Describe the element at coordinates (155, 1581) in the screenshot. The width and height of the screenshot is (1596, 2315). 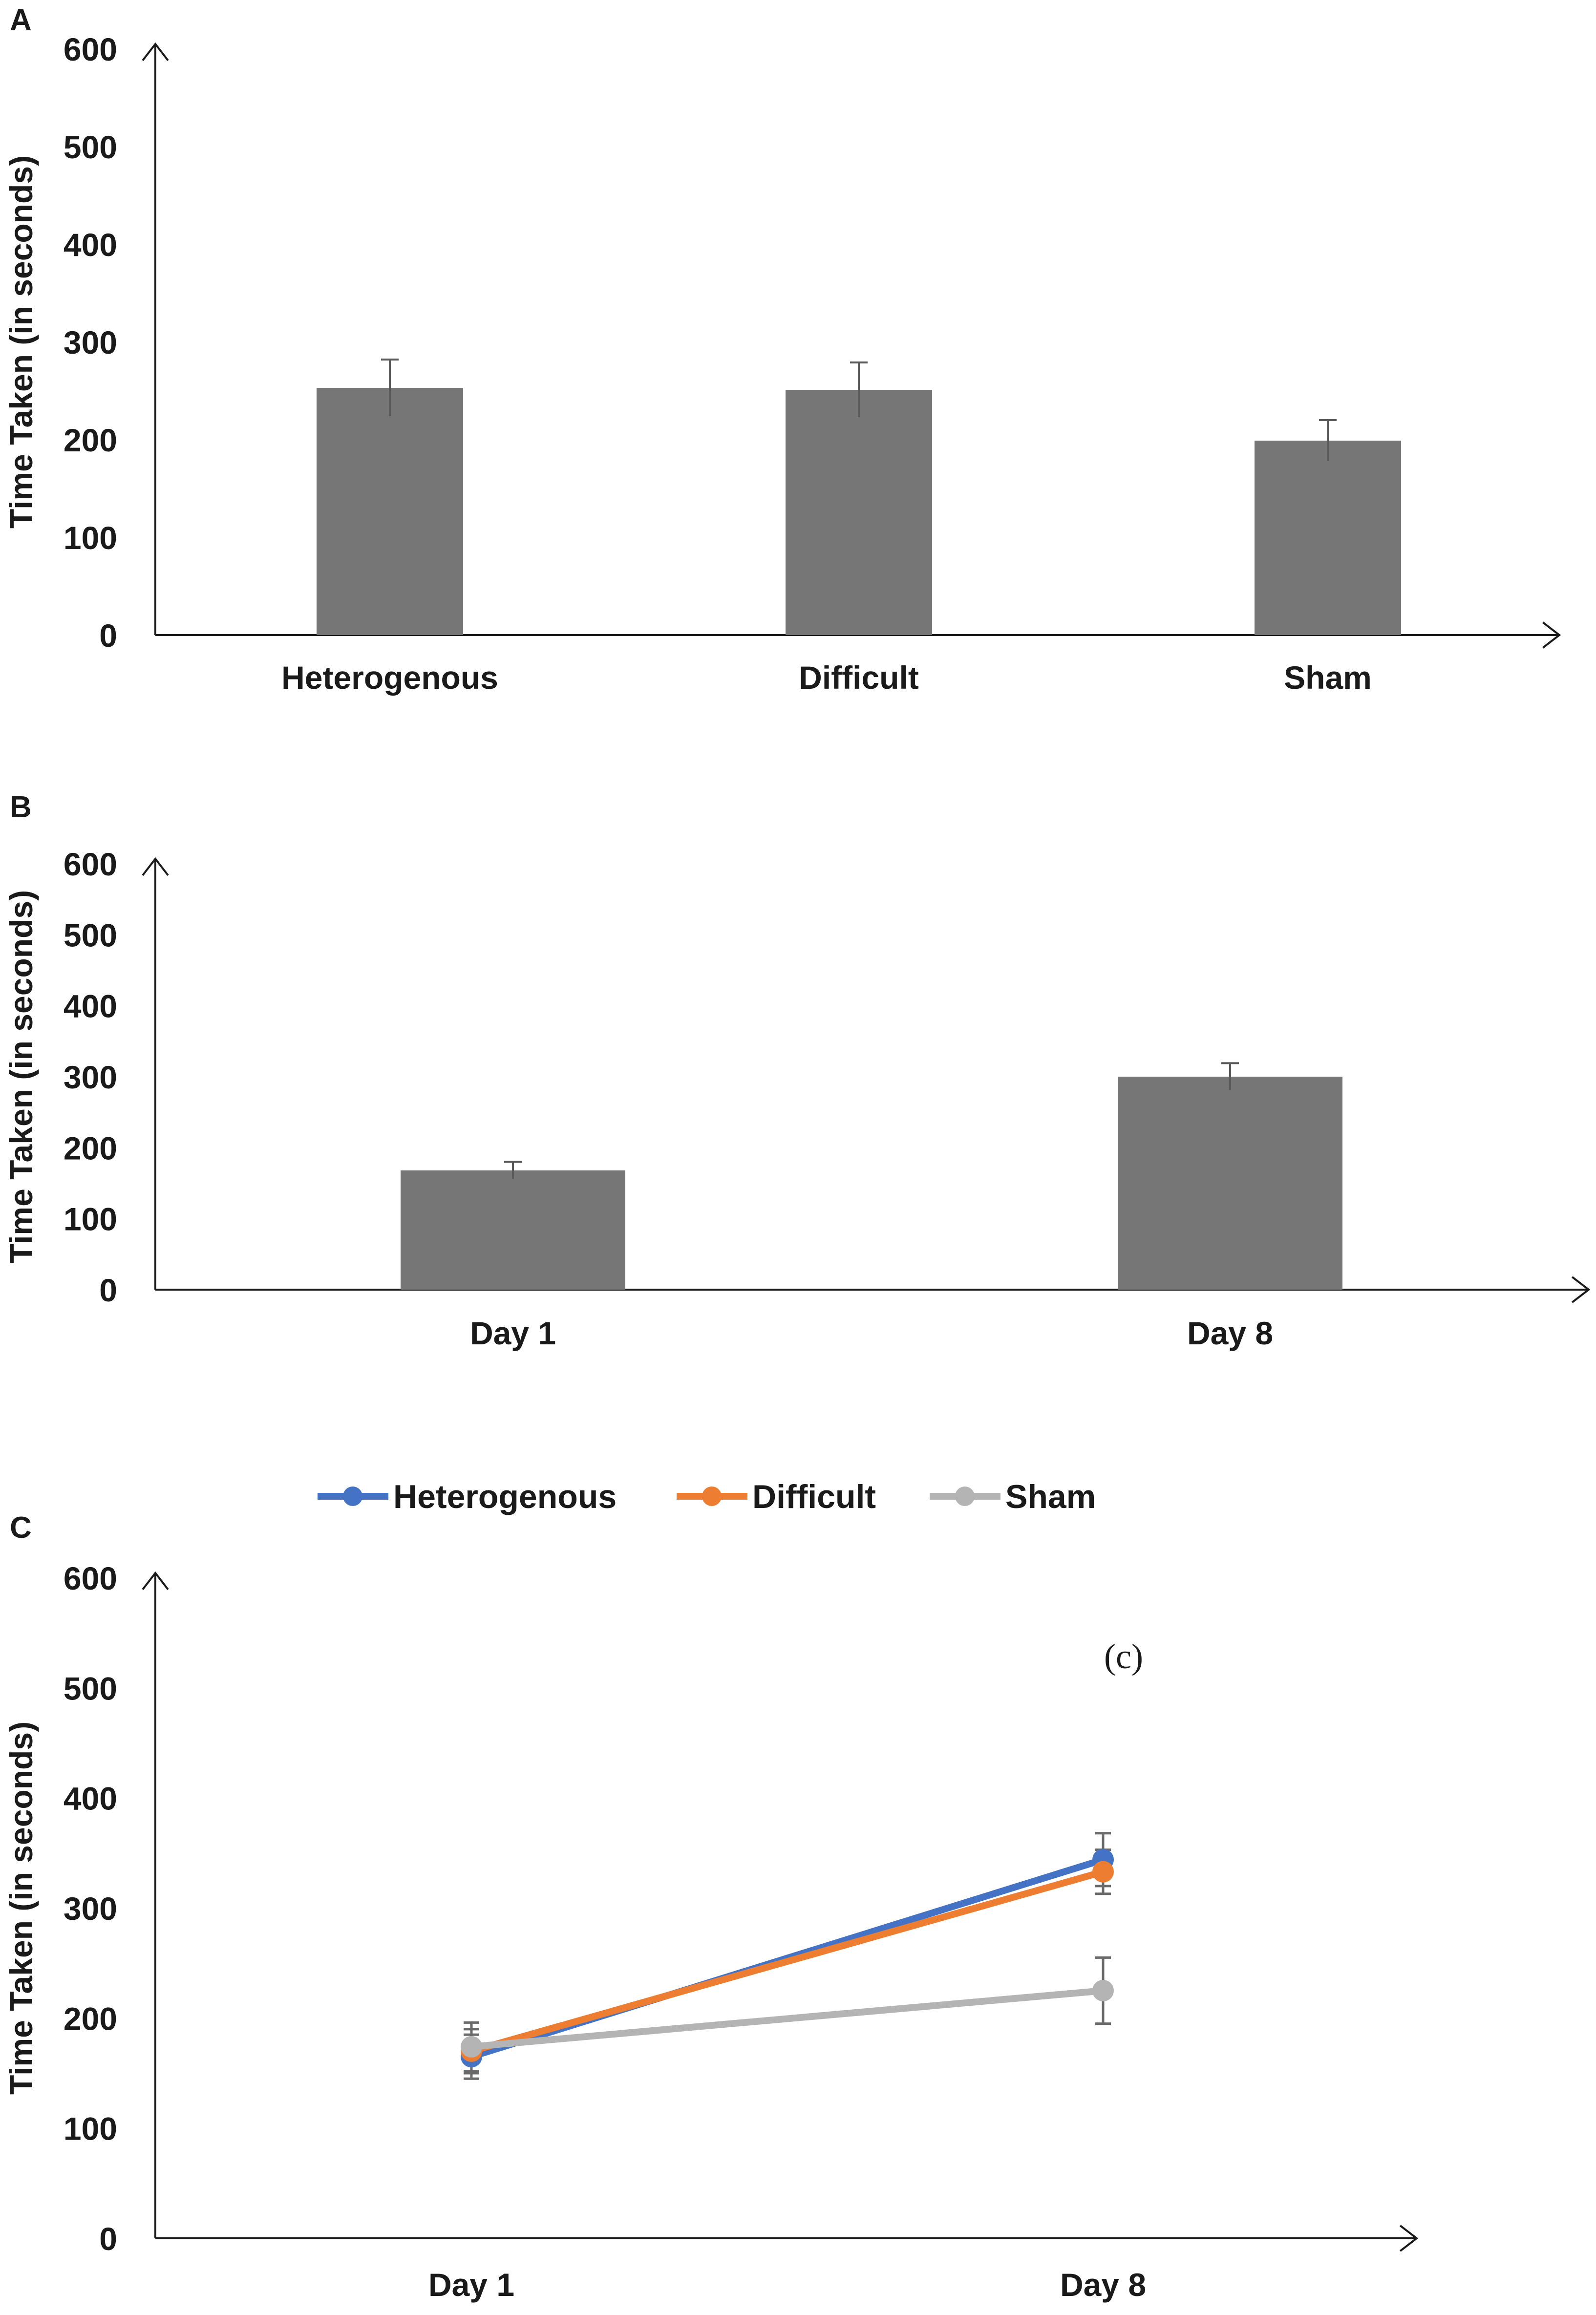
I see `panel-c-y-axis-arrowhead` at that location.